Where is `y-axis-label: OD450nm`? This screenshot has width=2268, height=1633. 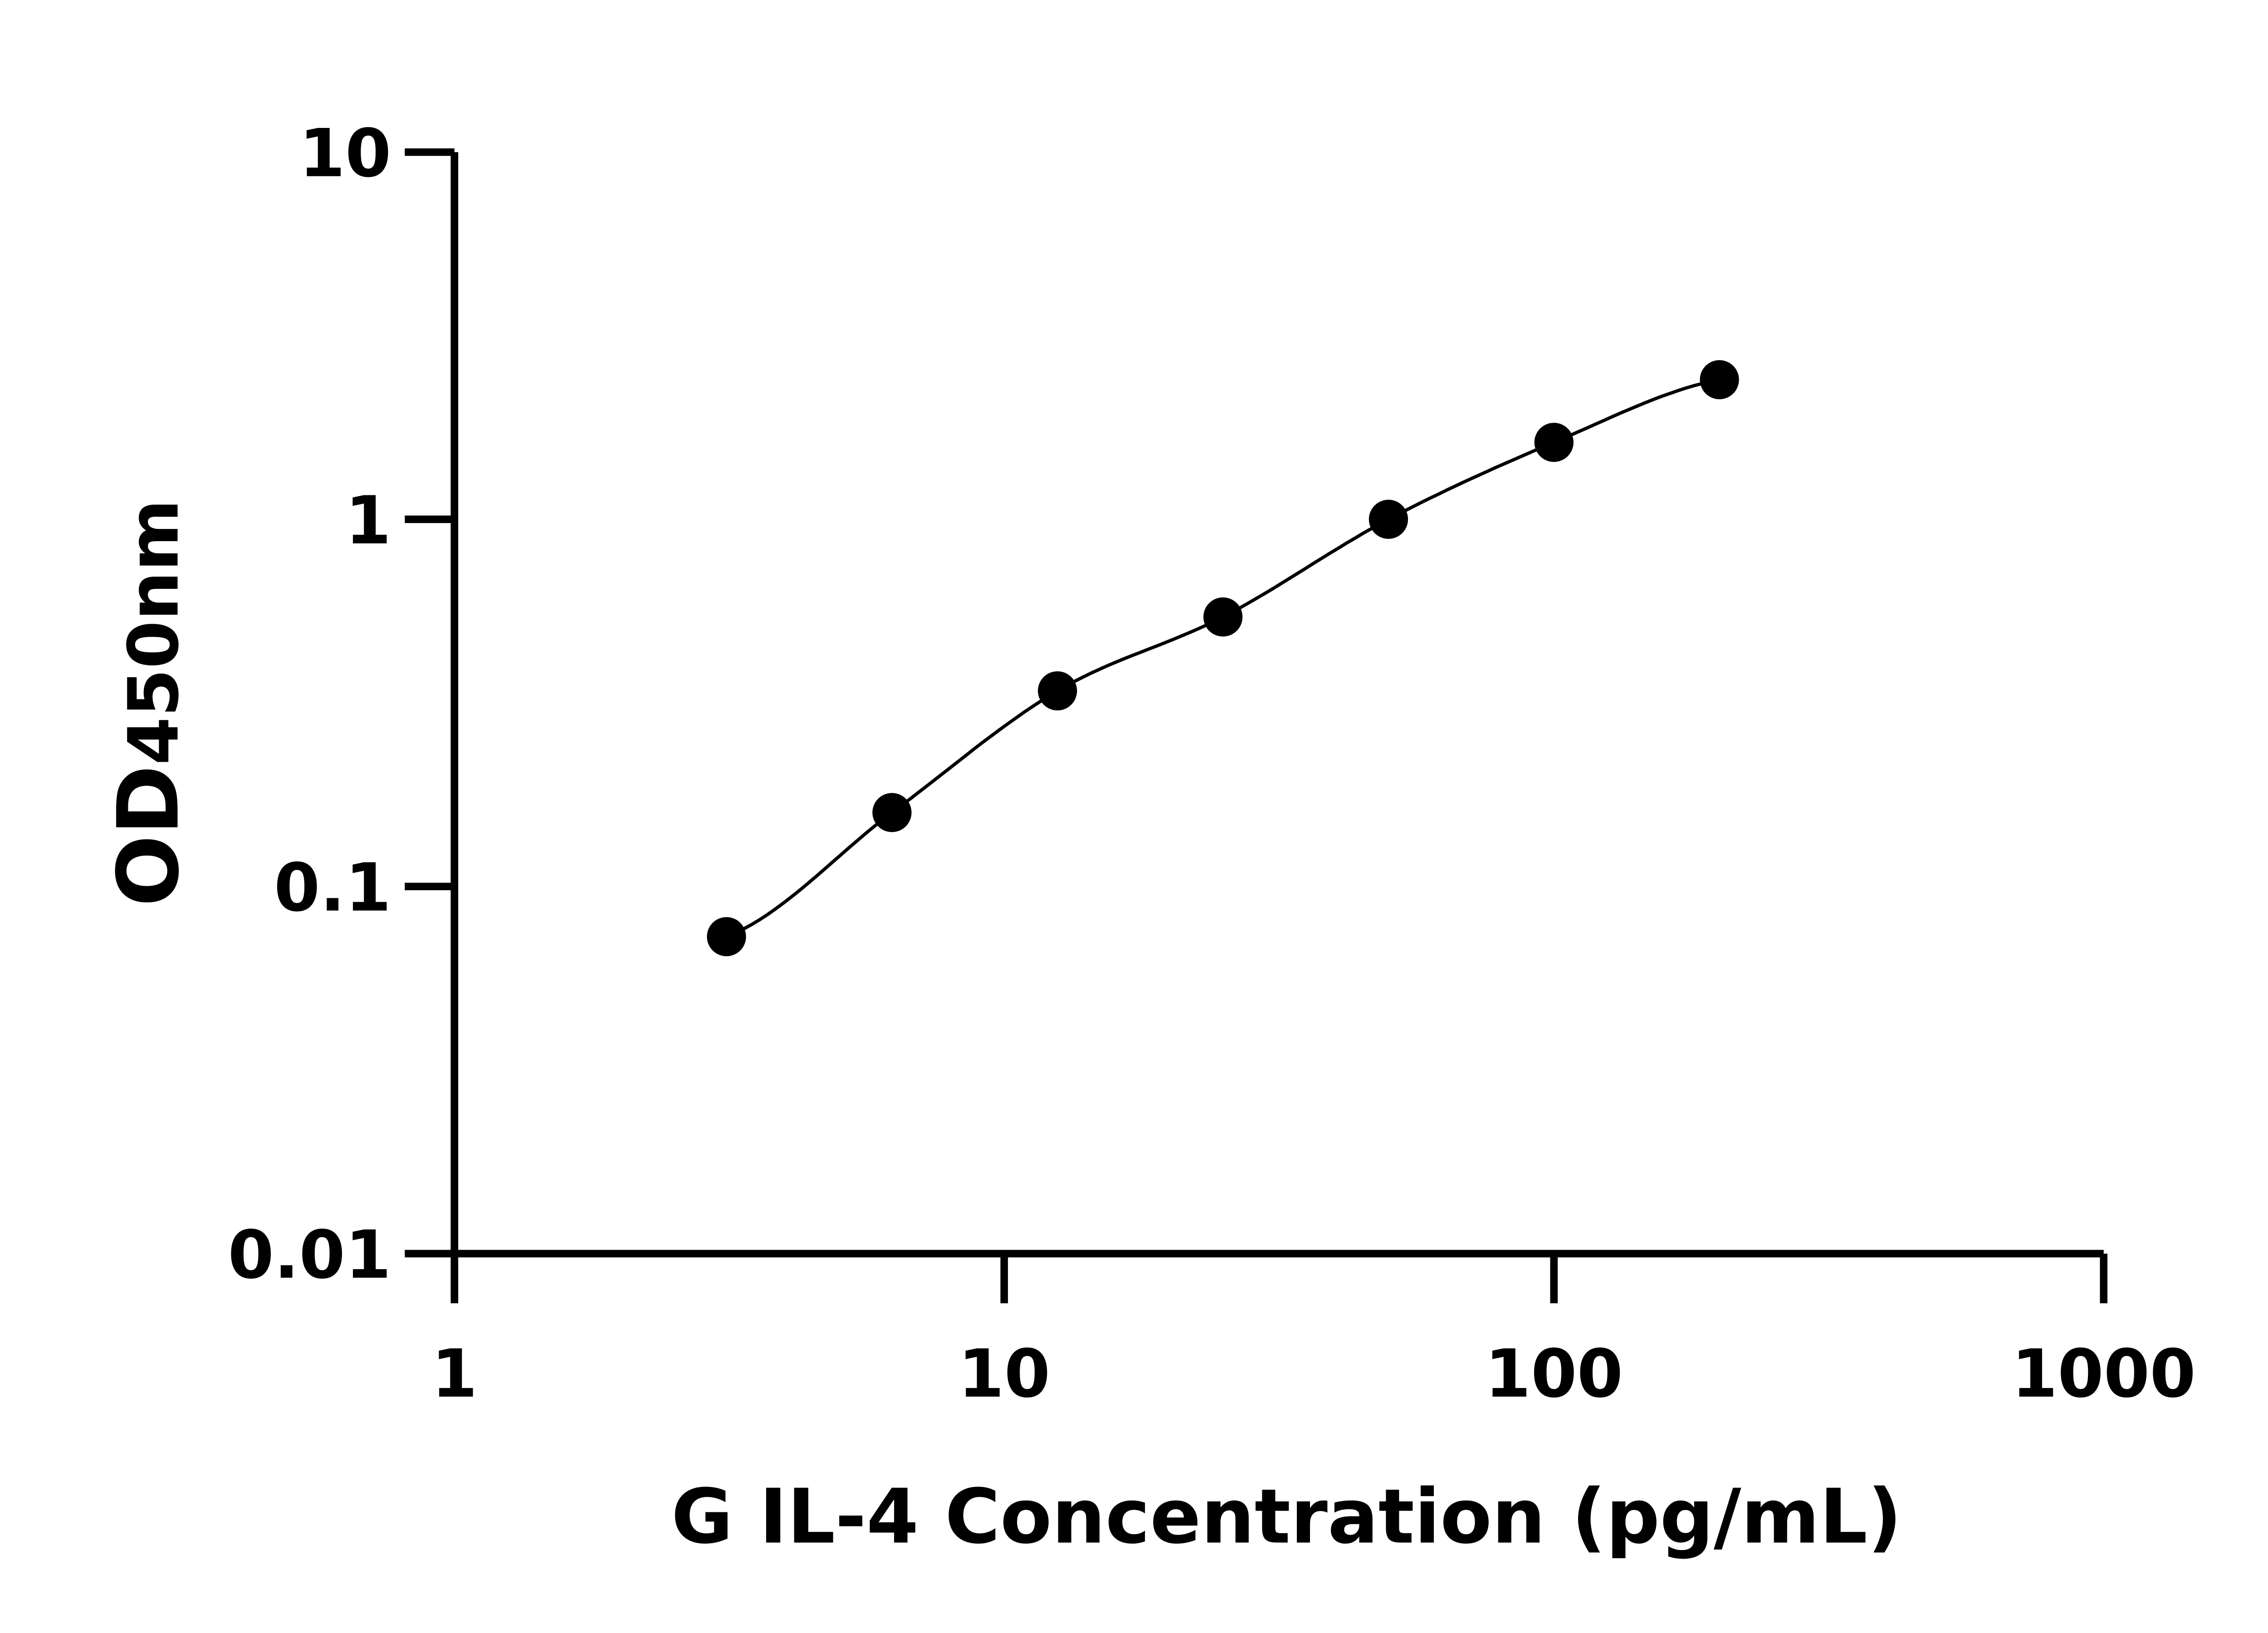
y-axis-label: OD450nm is located at coordinates (148, 702).